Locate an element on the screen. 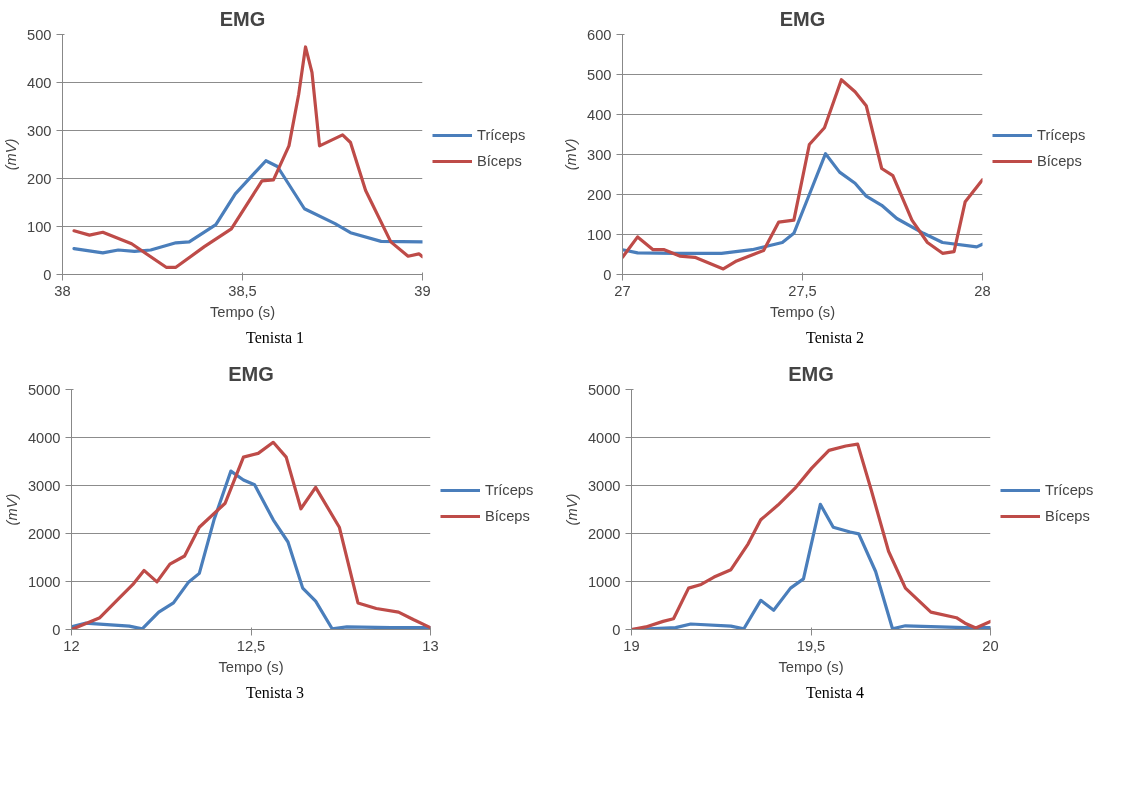  text: Tenista 3 is located at coordinates (275, 692).